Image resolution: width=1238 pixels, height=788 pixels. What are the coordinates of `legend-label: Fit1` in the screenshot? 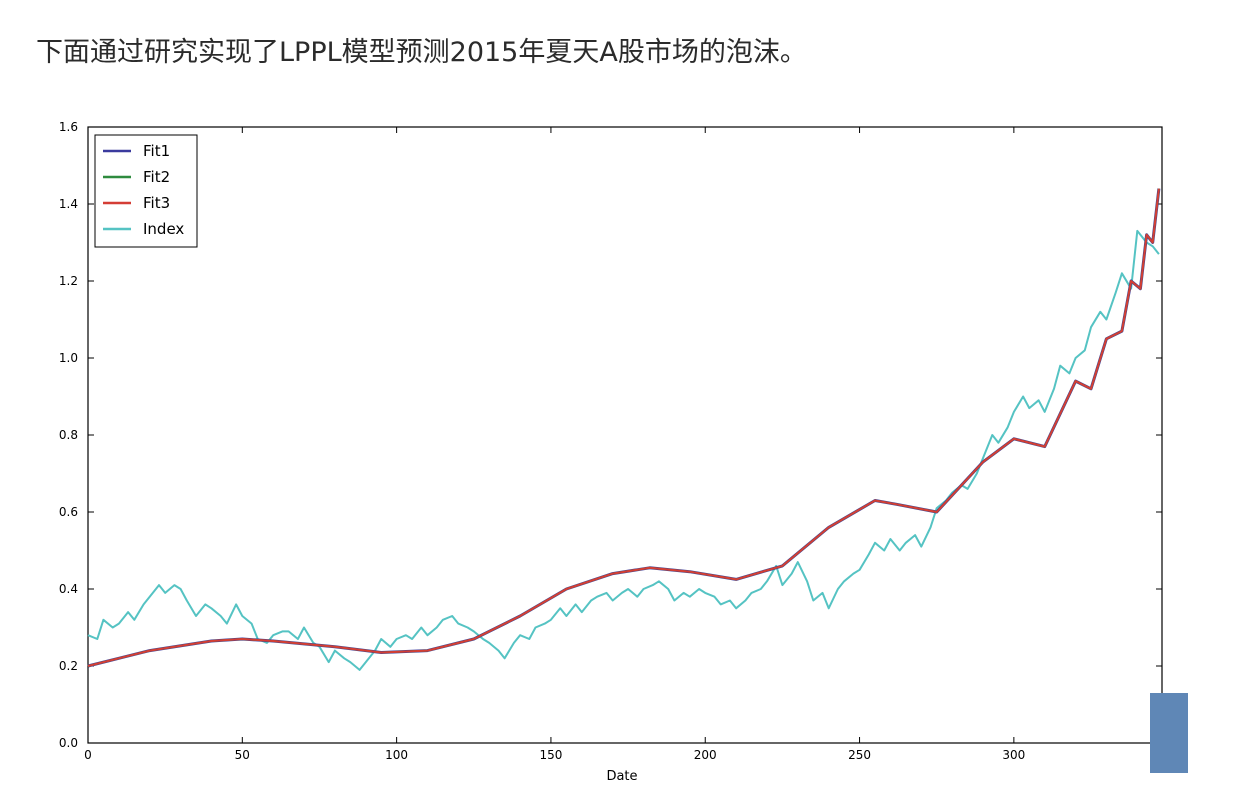 It's located at (156, 151).